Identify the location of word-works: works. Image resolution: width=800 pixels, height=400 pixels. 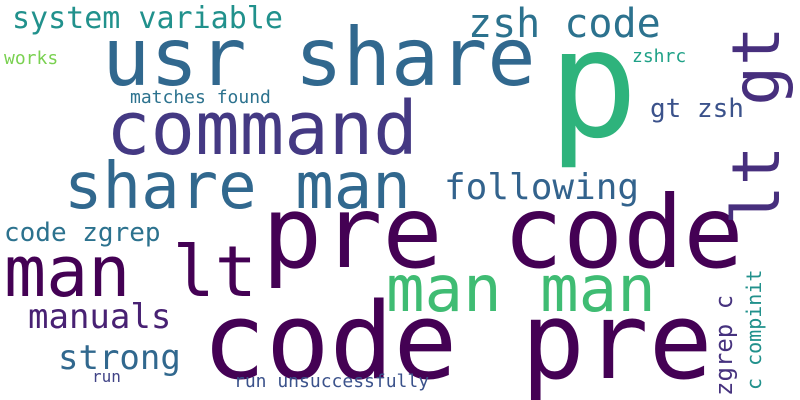
(31, 58).